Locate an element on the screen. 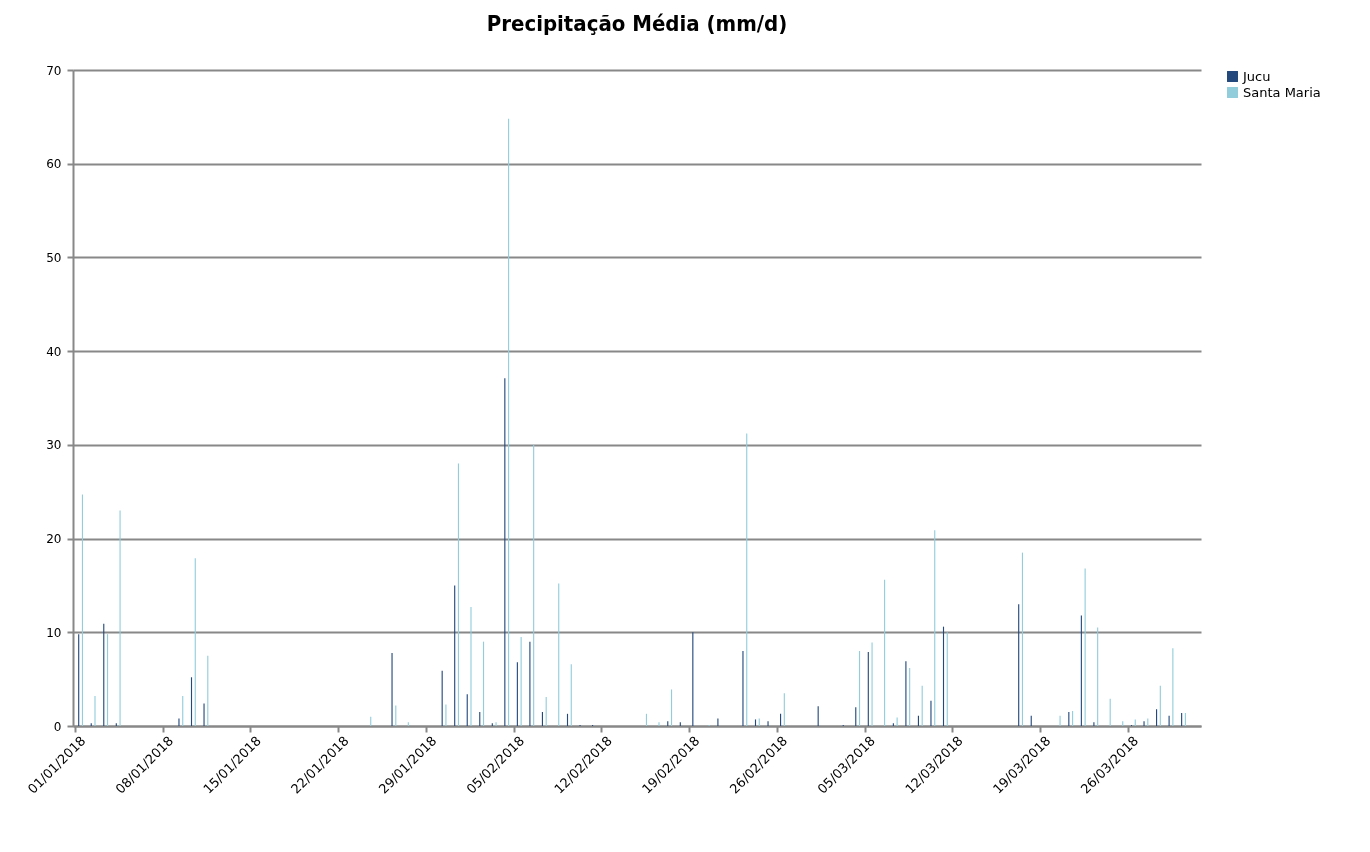 This screenshot has height=852, width=1370. y-tick-label: 50 is located at coordinates (54, 257).